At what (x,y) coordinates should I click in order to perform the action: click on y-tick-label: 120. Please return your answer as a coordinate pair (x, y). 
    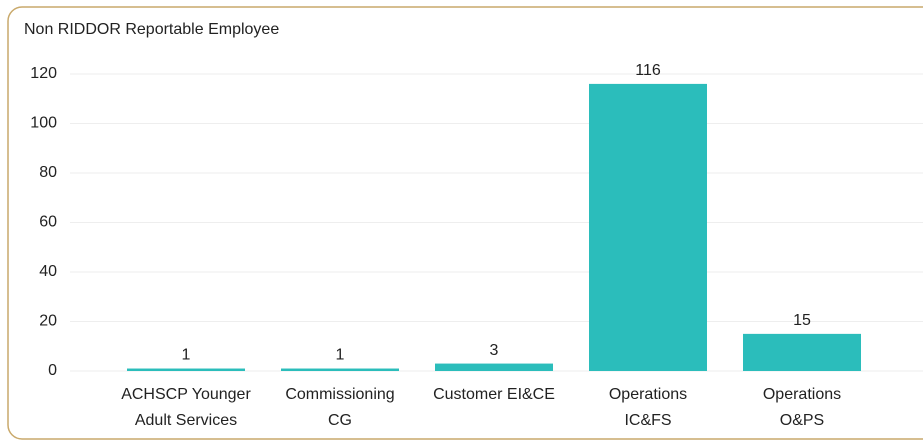
    Looking at the image, I should click on (43, 73).